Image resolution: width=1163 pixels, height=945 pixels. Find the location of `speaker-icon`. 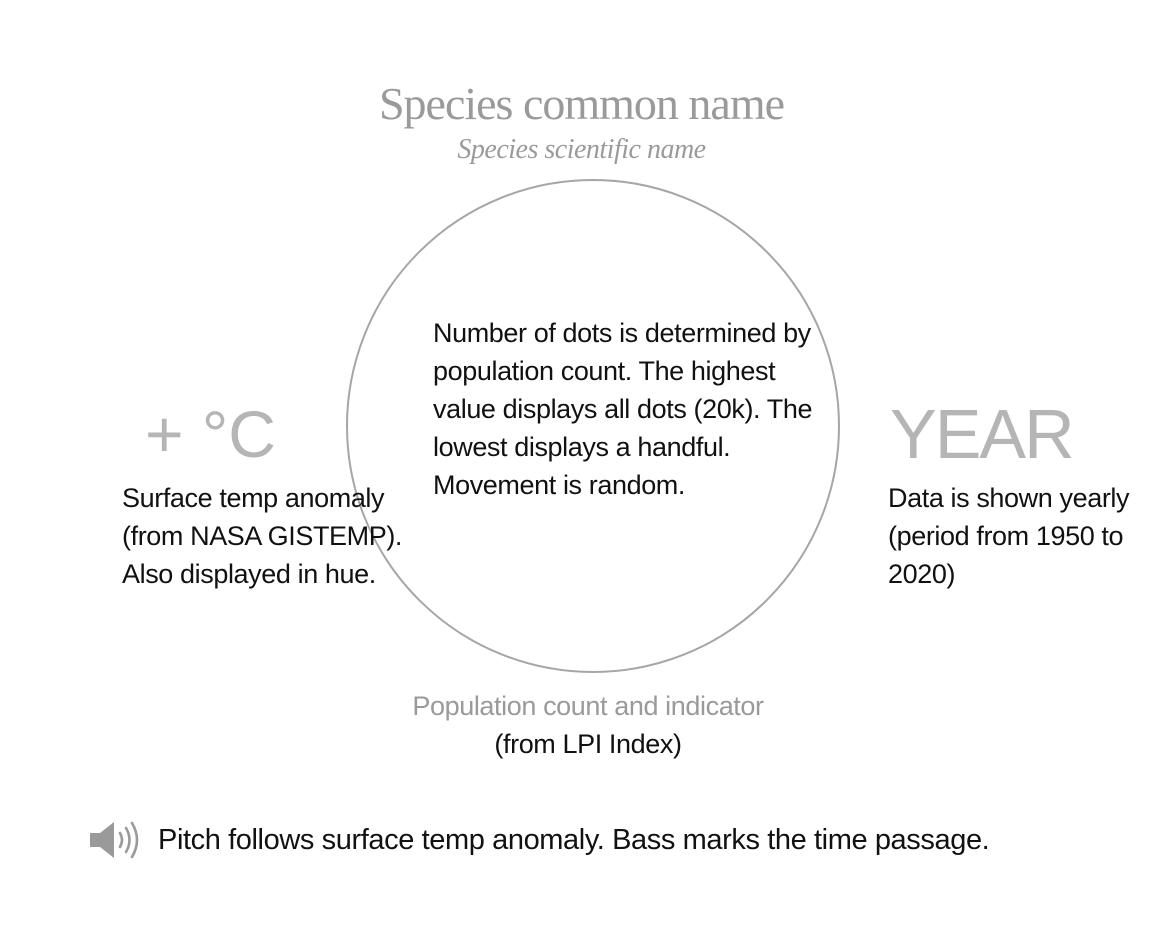

speaker-icon is located at coordinates (114, 840).